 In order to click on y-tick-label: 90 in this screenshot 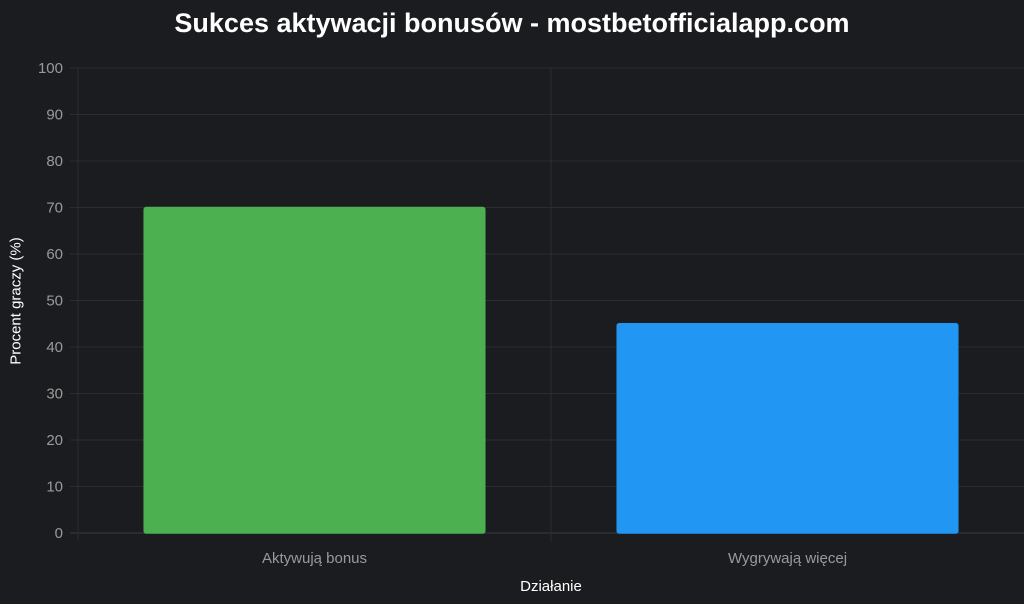, I will do `click(54, 115)`.